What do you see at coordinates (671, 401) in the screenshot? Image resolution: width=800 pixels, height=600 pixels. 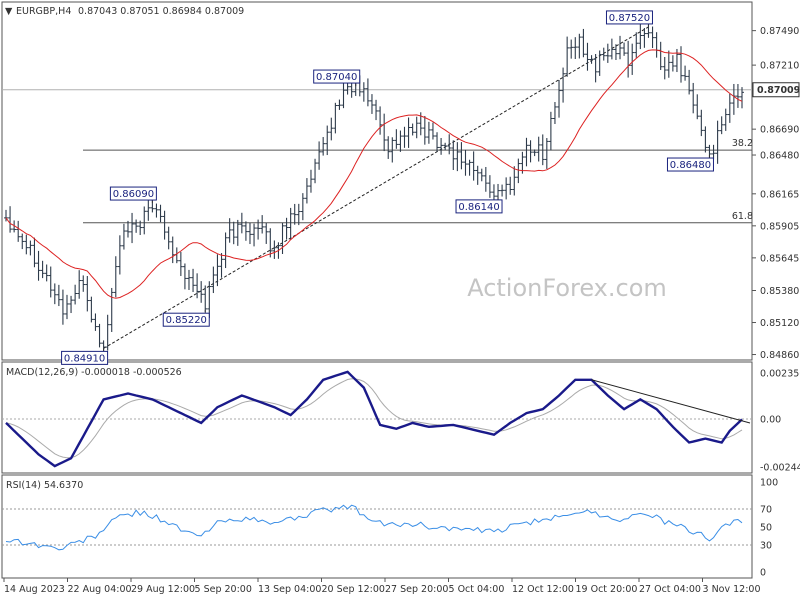 I see `macd-trendline` at bounding box center [671, 401].